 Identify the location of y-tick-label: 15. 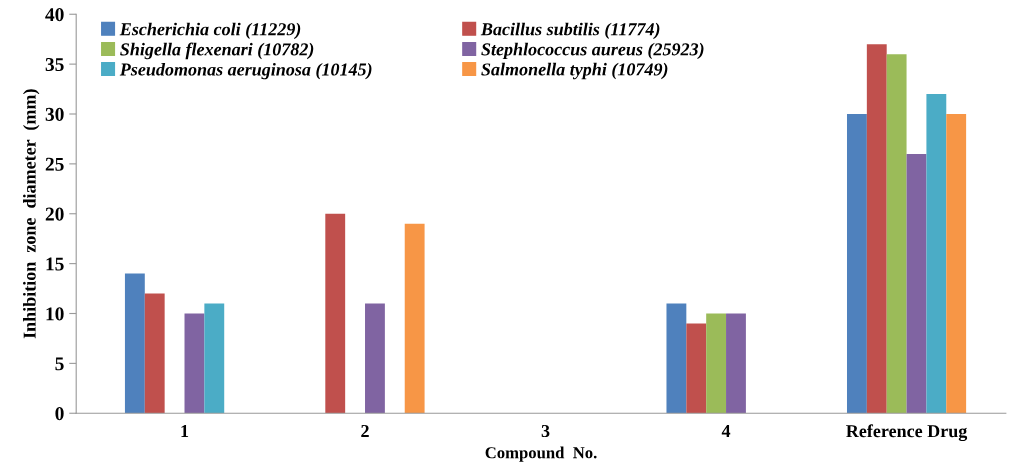
(55, 264).